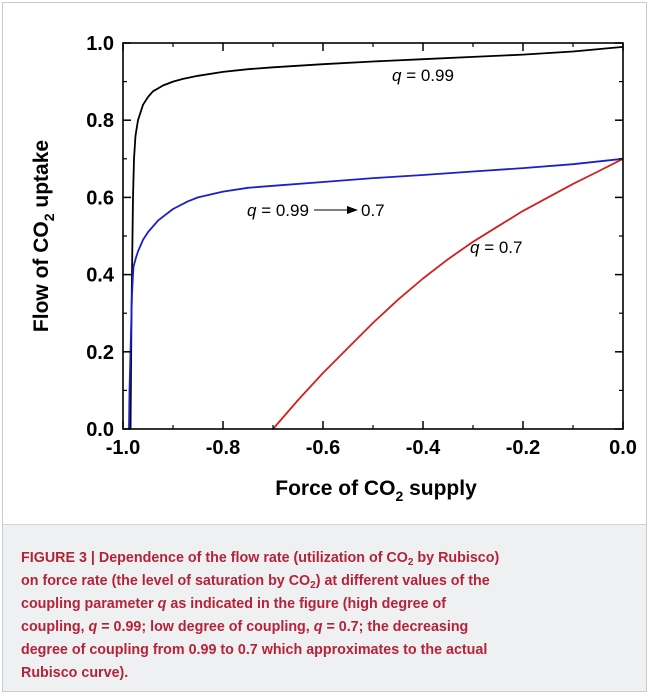 The width and height of the screenshot is (652, 697). Describe the element at coordinates (100, 430) in the screenshot. I see `y-tick-label: 0.0` at that location.